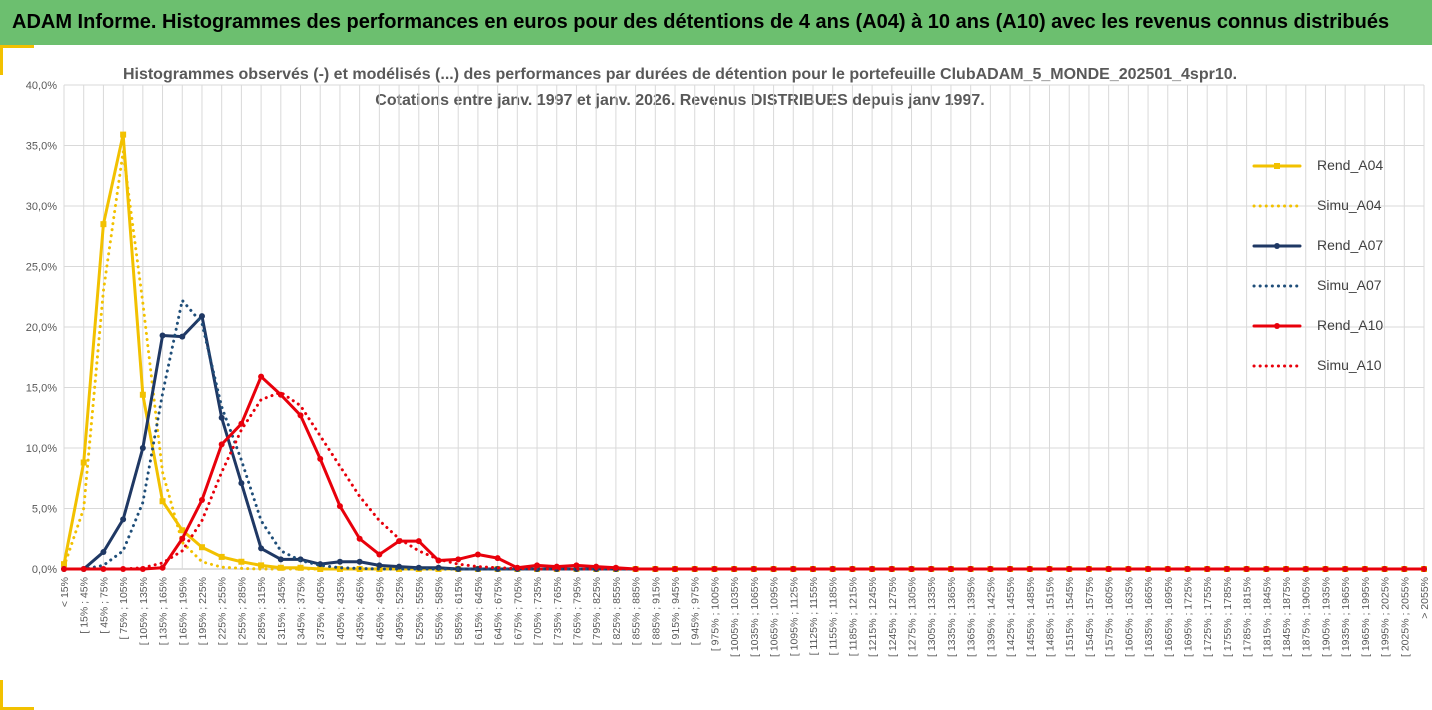 This screenshot has width=1432, height=710. I want to click on corner-accent-bottom, so click(17, 708).